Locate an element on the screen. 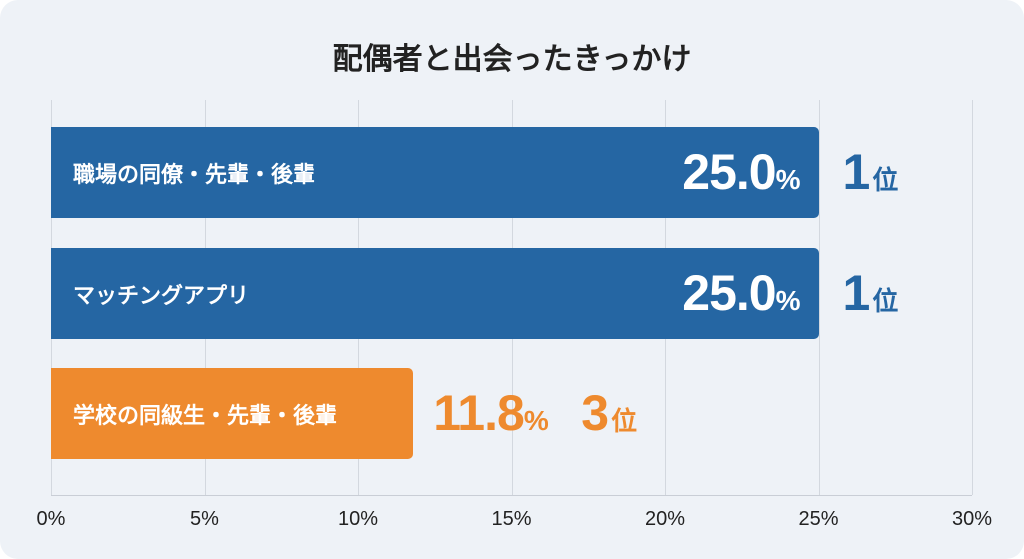  bar: 学校の同級生・先輩・後輩 is located at coordinates (232, 413).